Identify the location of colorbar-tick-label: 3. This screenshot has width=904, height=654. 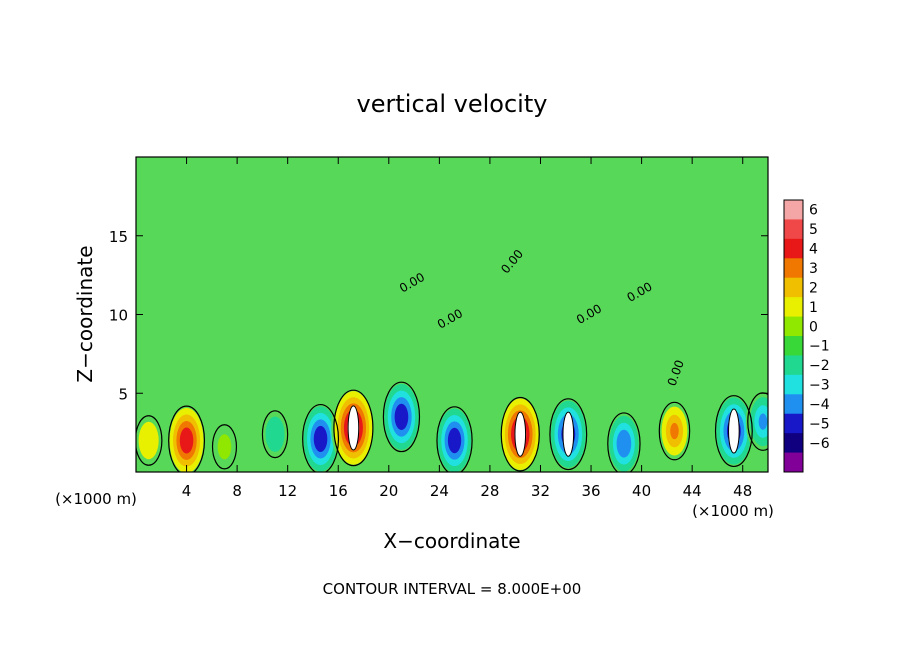
(813, 269).